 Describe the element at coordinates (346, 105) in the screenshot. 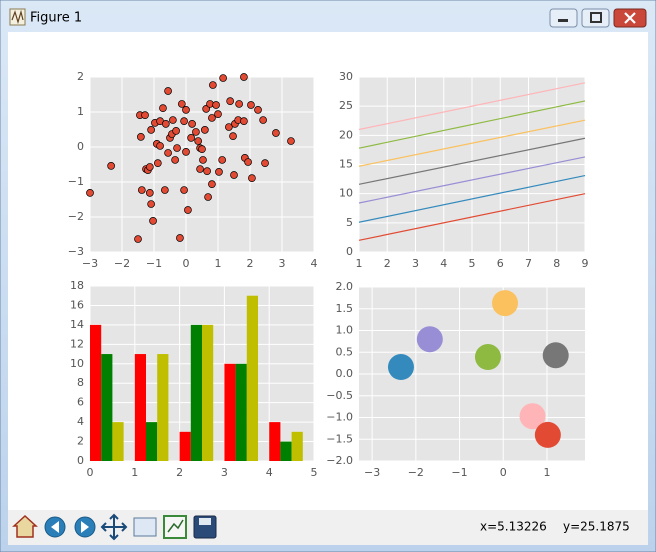

I see `y-tick-label: 25` at that location.